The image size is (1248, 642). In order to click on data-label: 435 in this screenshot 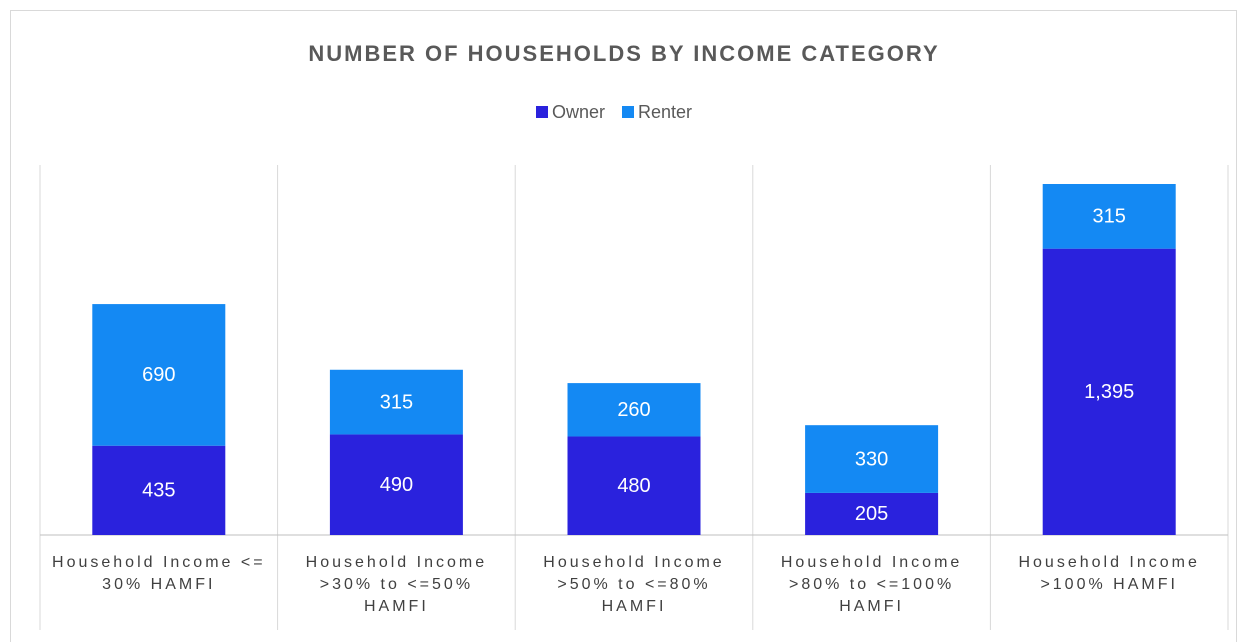, I will do `click(158, 491)`.